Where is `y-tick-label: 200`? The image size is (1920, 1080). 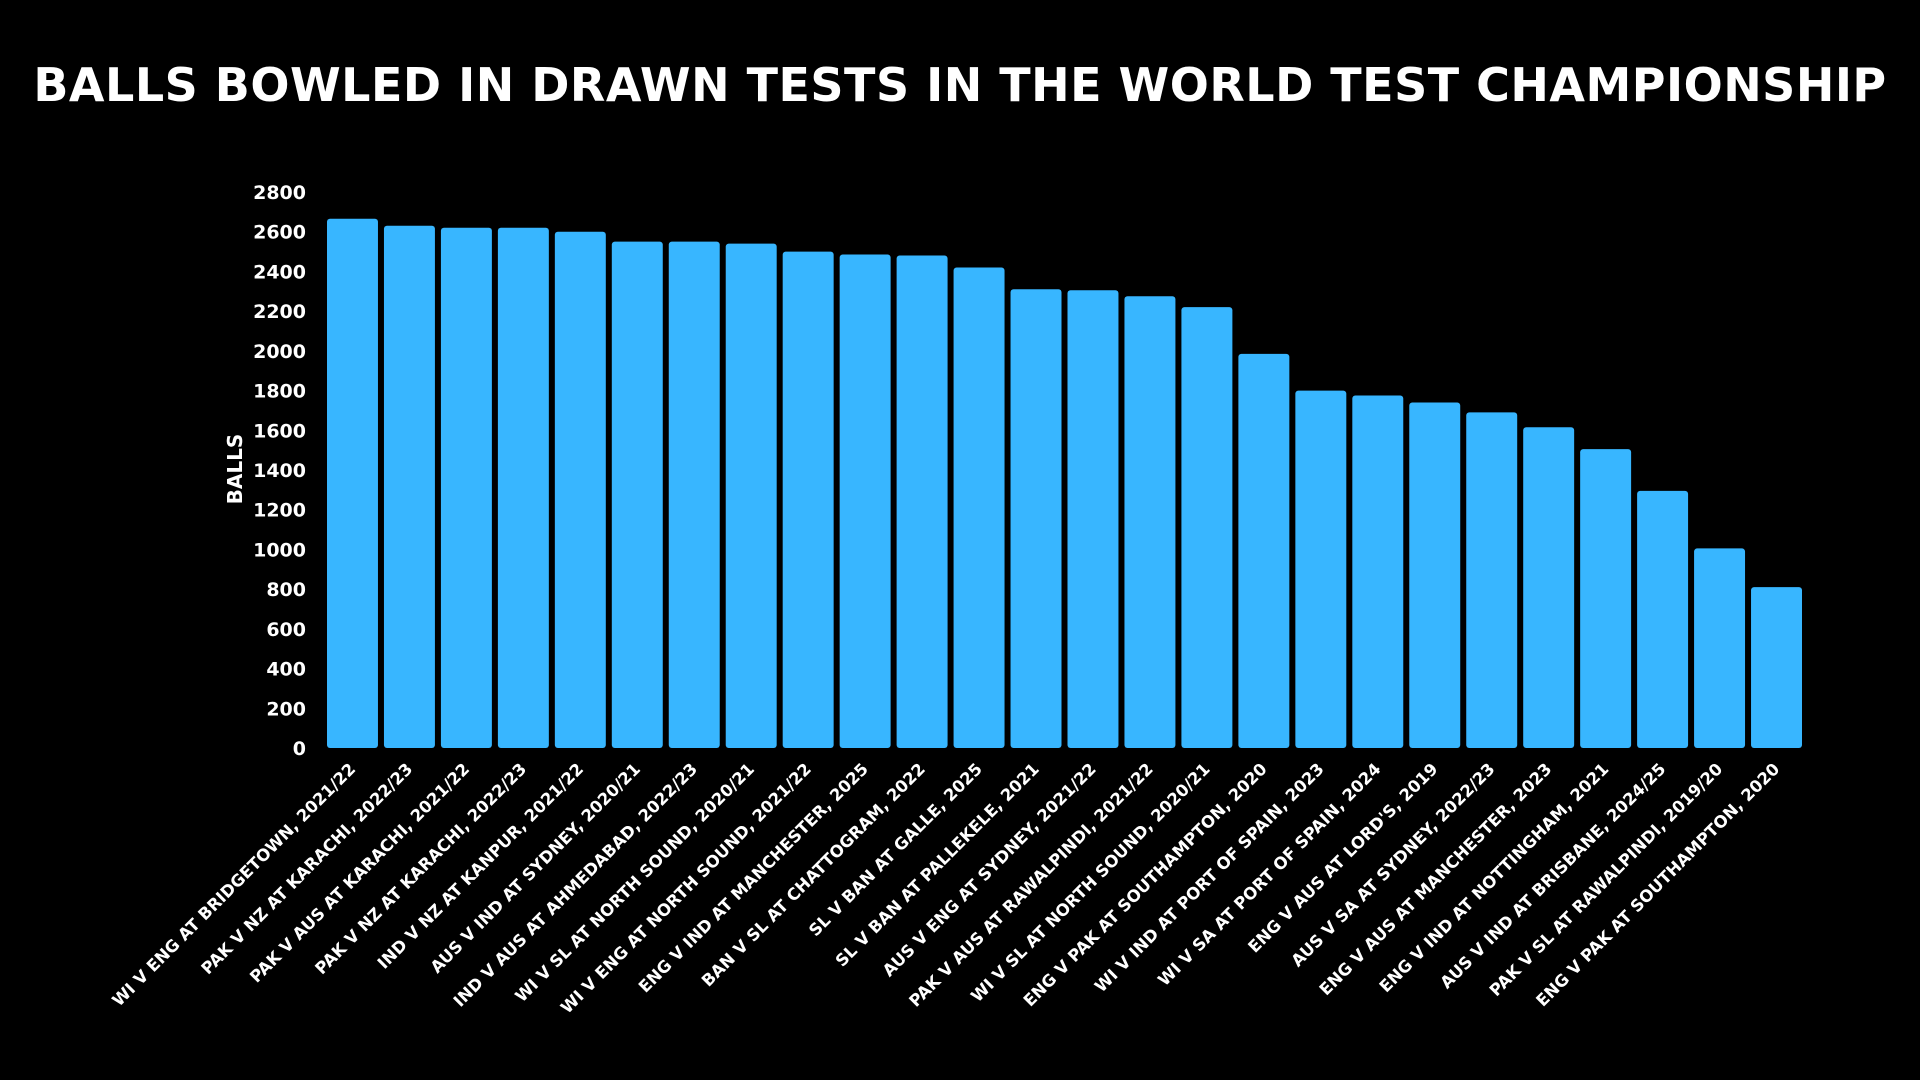 y-tick-label: 200 is located at coordinates (286, 709).